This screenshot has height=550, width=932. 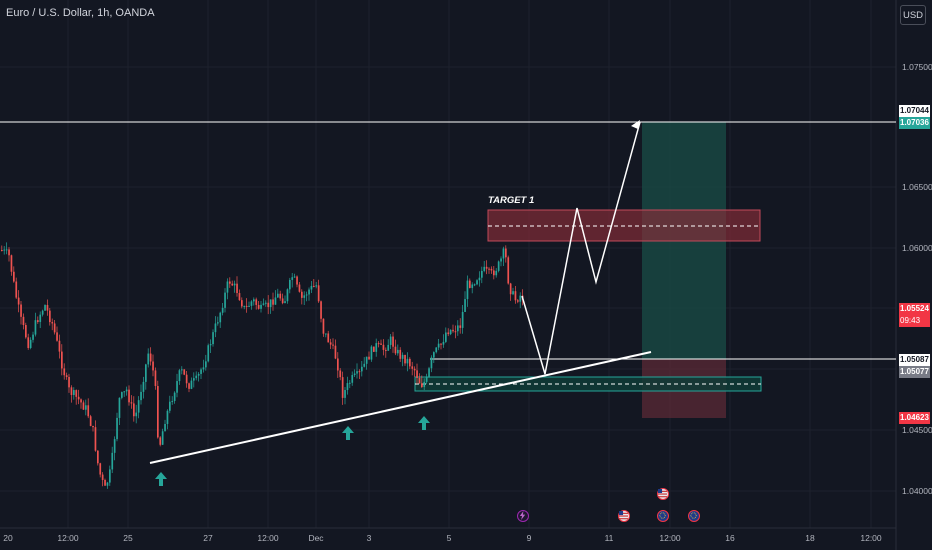 I want to click on lightning-icon, so click(x=523, y=516).